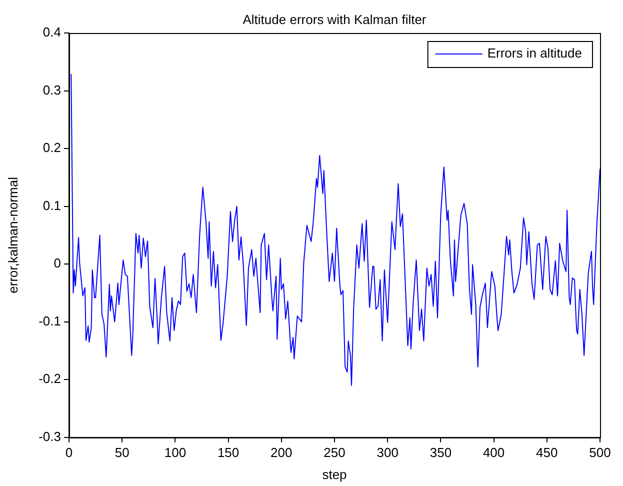 The height and width of the screenshot is (486, 623). What do you see at coordinates (441, 452) in the screenshot?
I see `x-tick-label: 350` at bounding box center [441, 452].